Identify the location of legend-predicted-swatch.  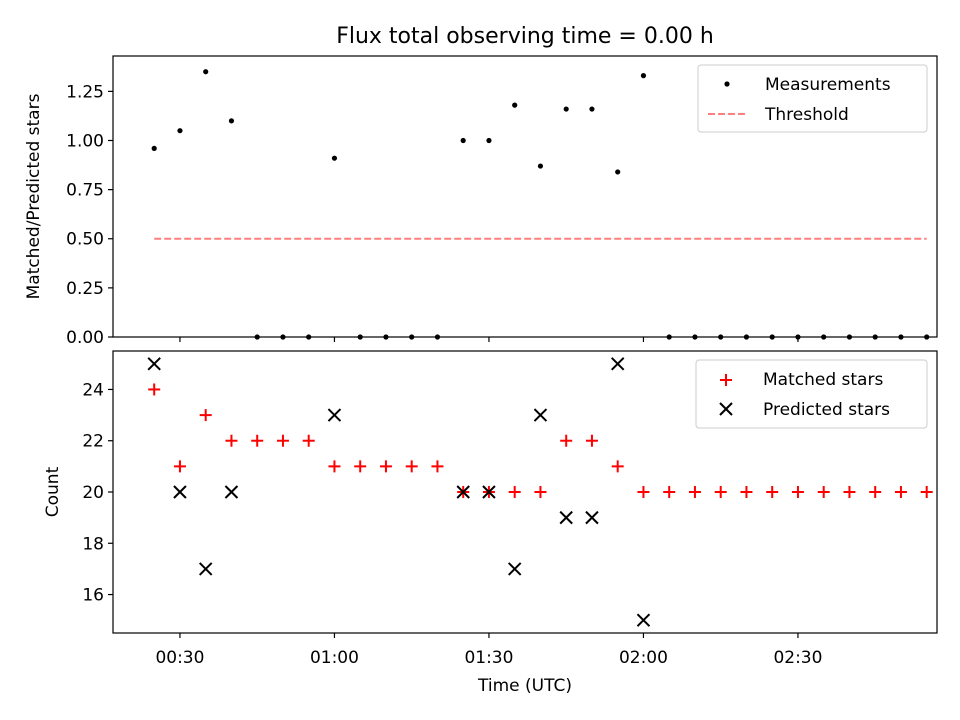
(726, 409).